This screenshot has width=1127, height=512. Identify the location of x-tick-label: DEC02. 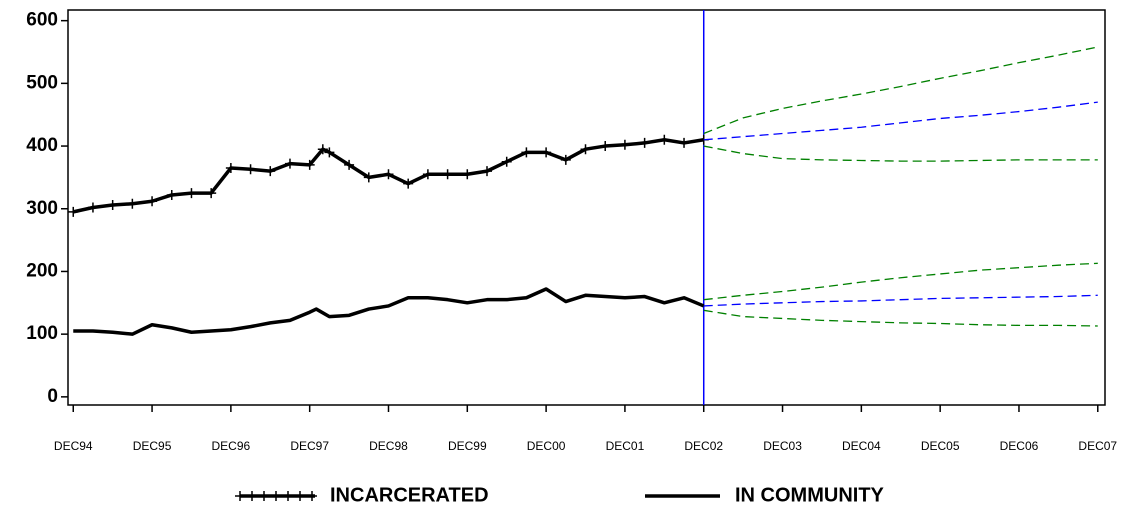
(703, 446).